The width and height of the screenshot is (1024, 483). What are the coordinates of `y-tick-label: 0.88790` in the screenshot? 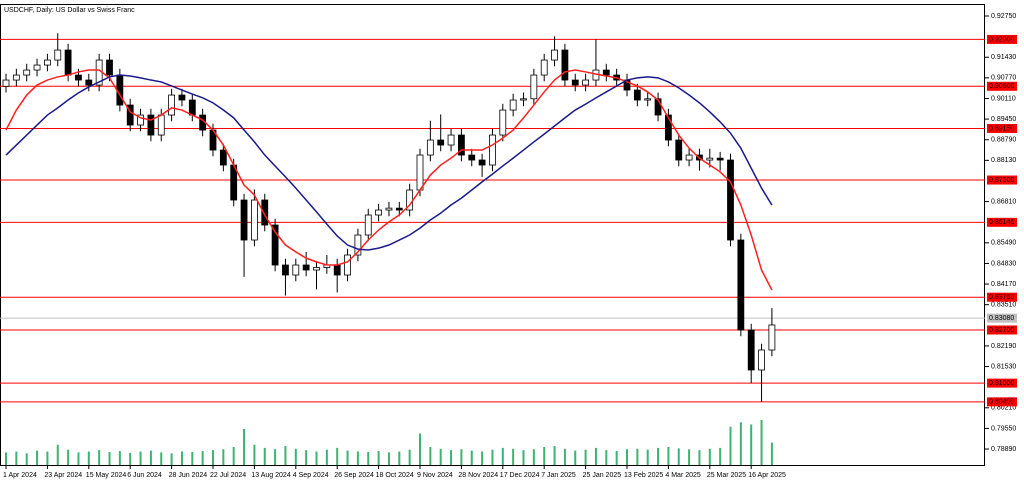 It's located at (1003, 140).